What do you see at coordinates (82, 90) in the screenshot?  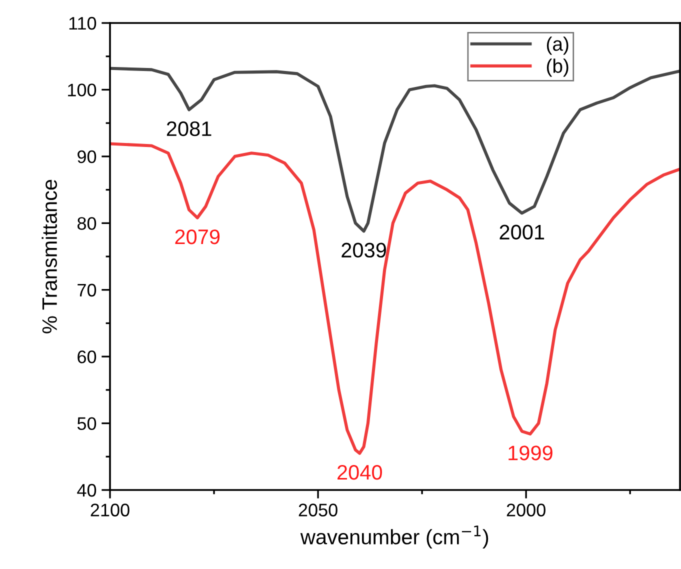 I see `y-tick-label: 100` at bounding box center [82, 90].